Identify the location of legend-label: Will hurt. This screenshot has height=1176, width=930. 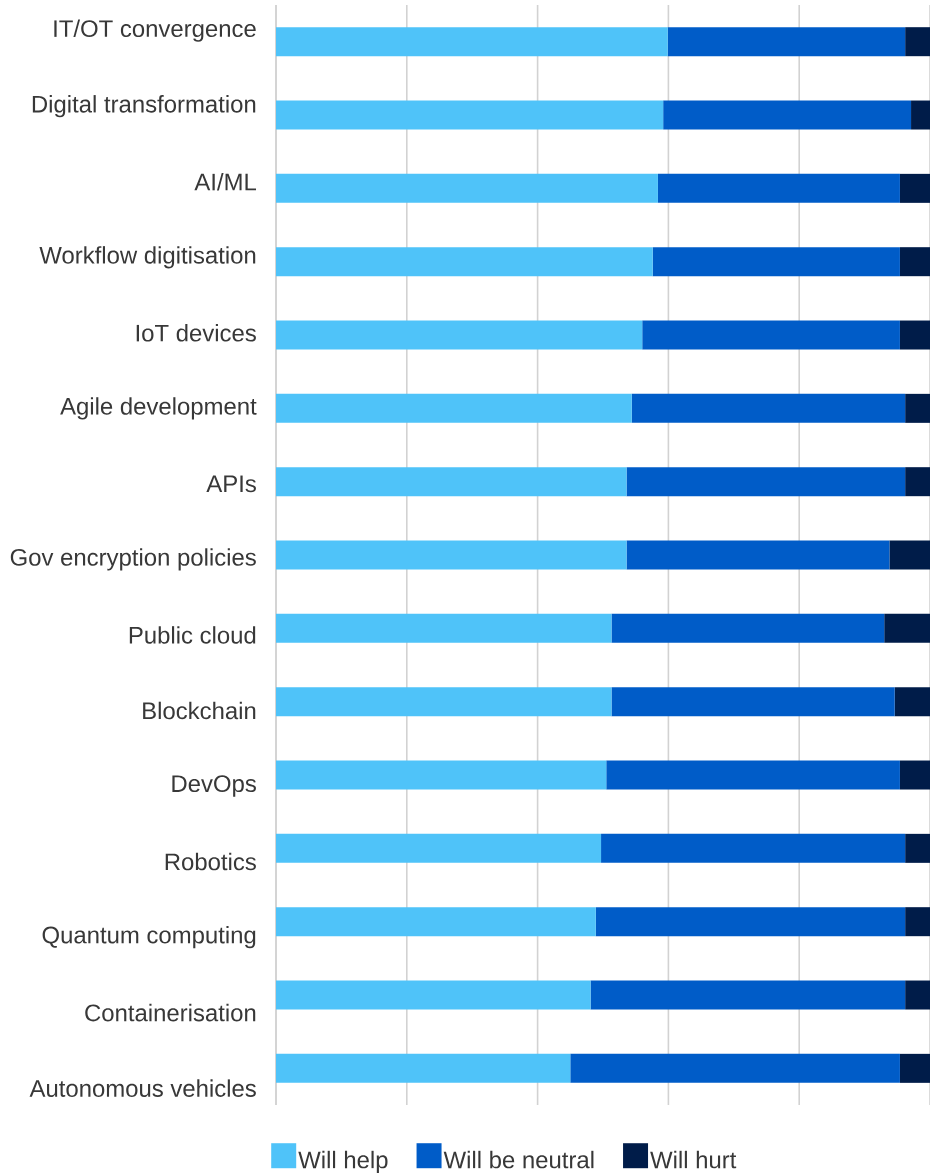
(693, 1159).